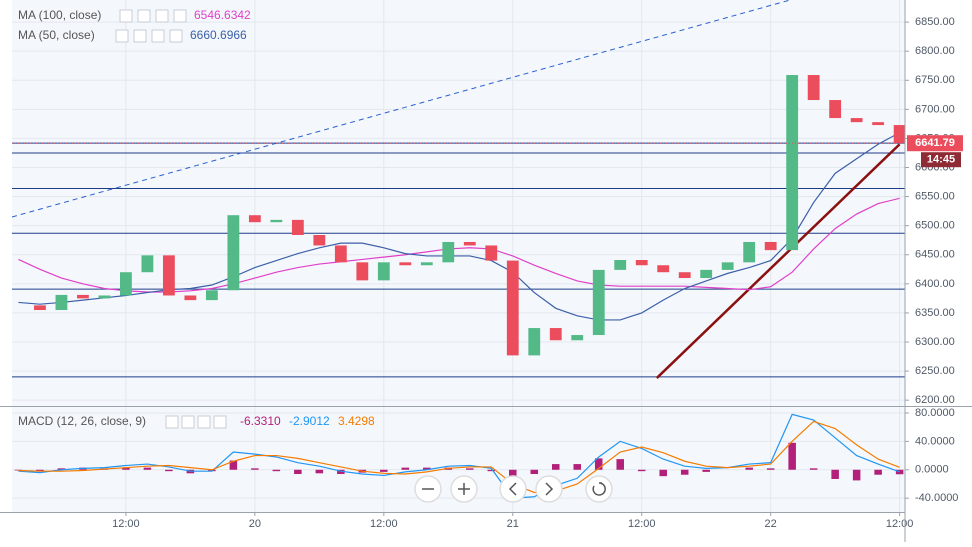 Image resolution: width=972 pixels, height=547 pixels. Describe the element at coordinates (218, 35) in the screenshot. I see `legend-value: 6660.6966` at that location.